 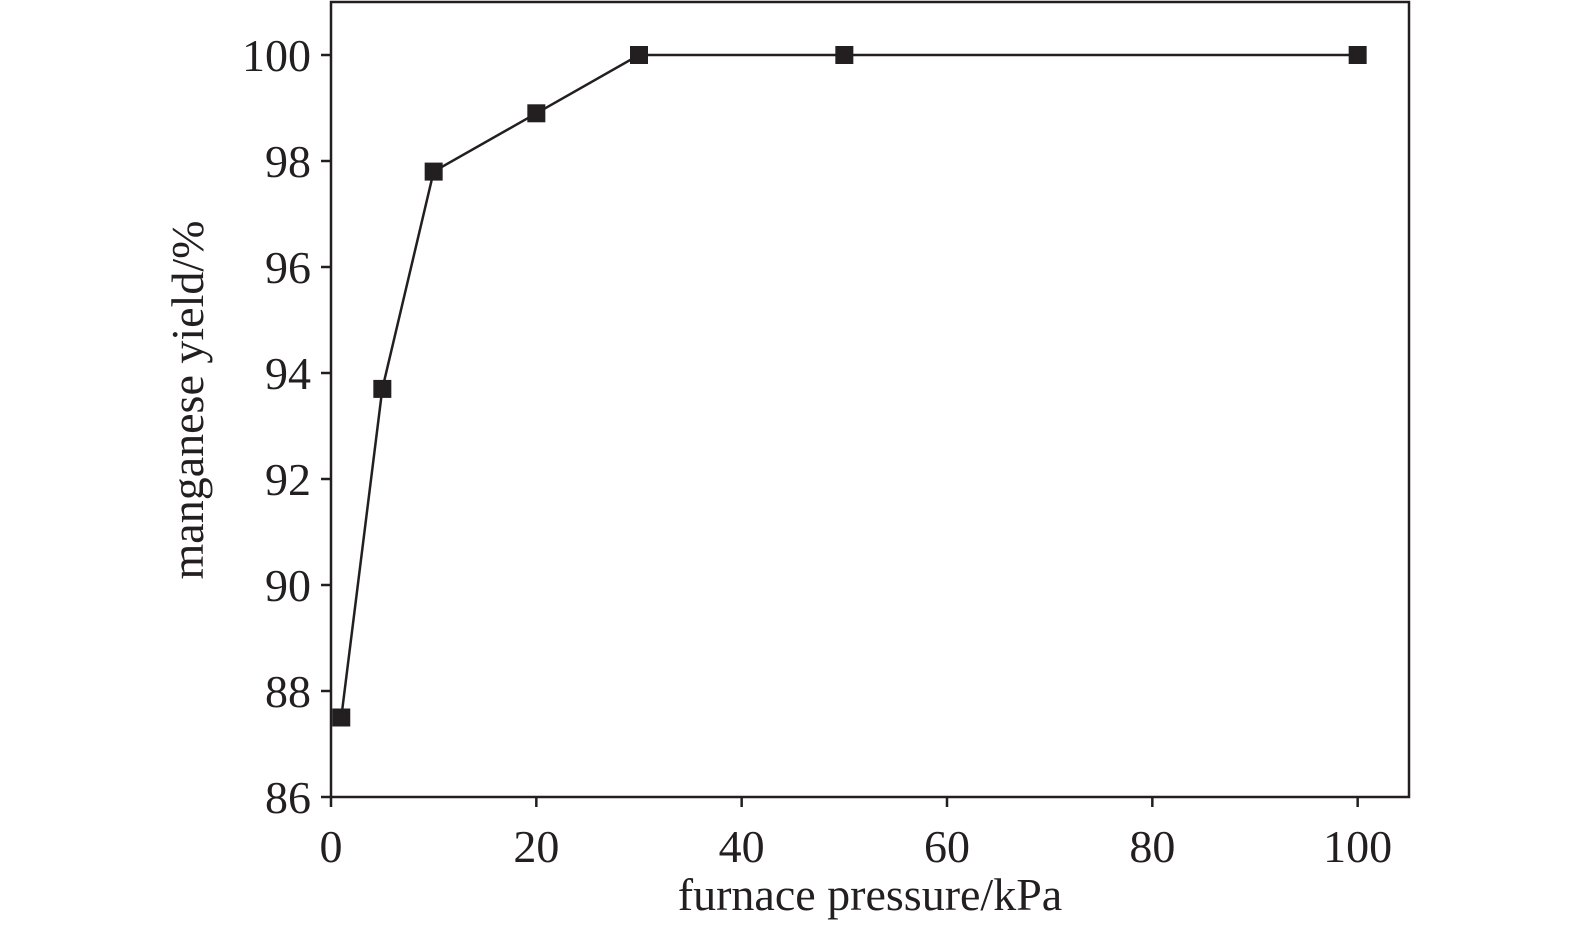 What do you see at coordinates (288, 797) in the screenshot?
I see `y-tick-label: 86` at bounding box center [288, 797].